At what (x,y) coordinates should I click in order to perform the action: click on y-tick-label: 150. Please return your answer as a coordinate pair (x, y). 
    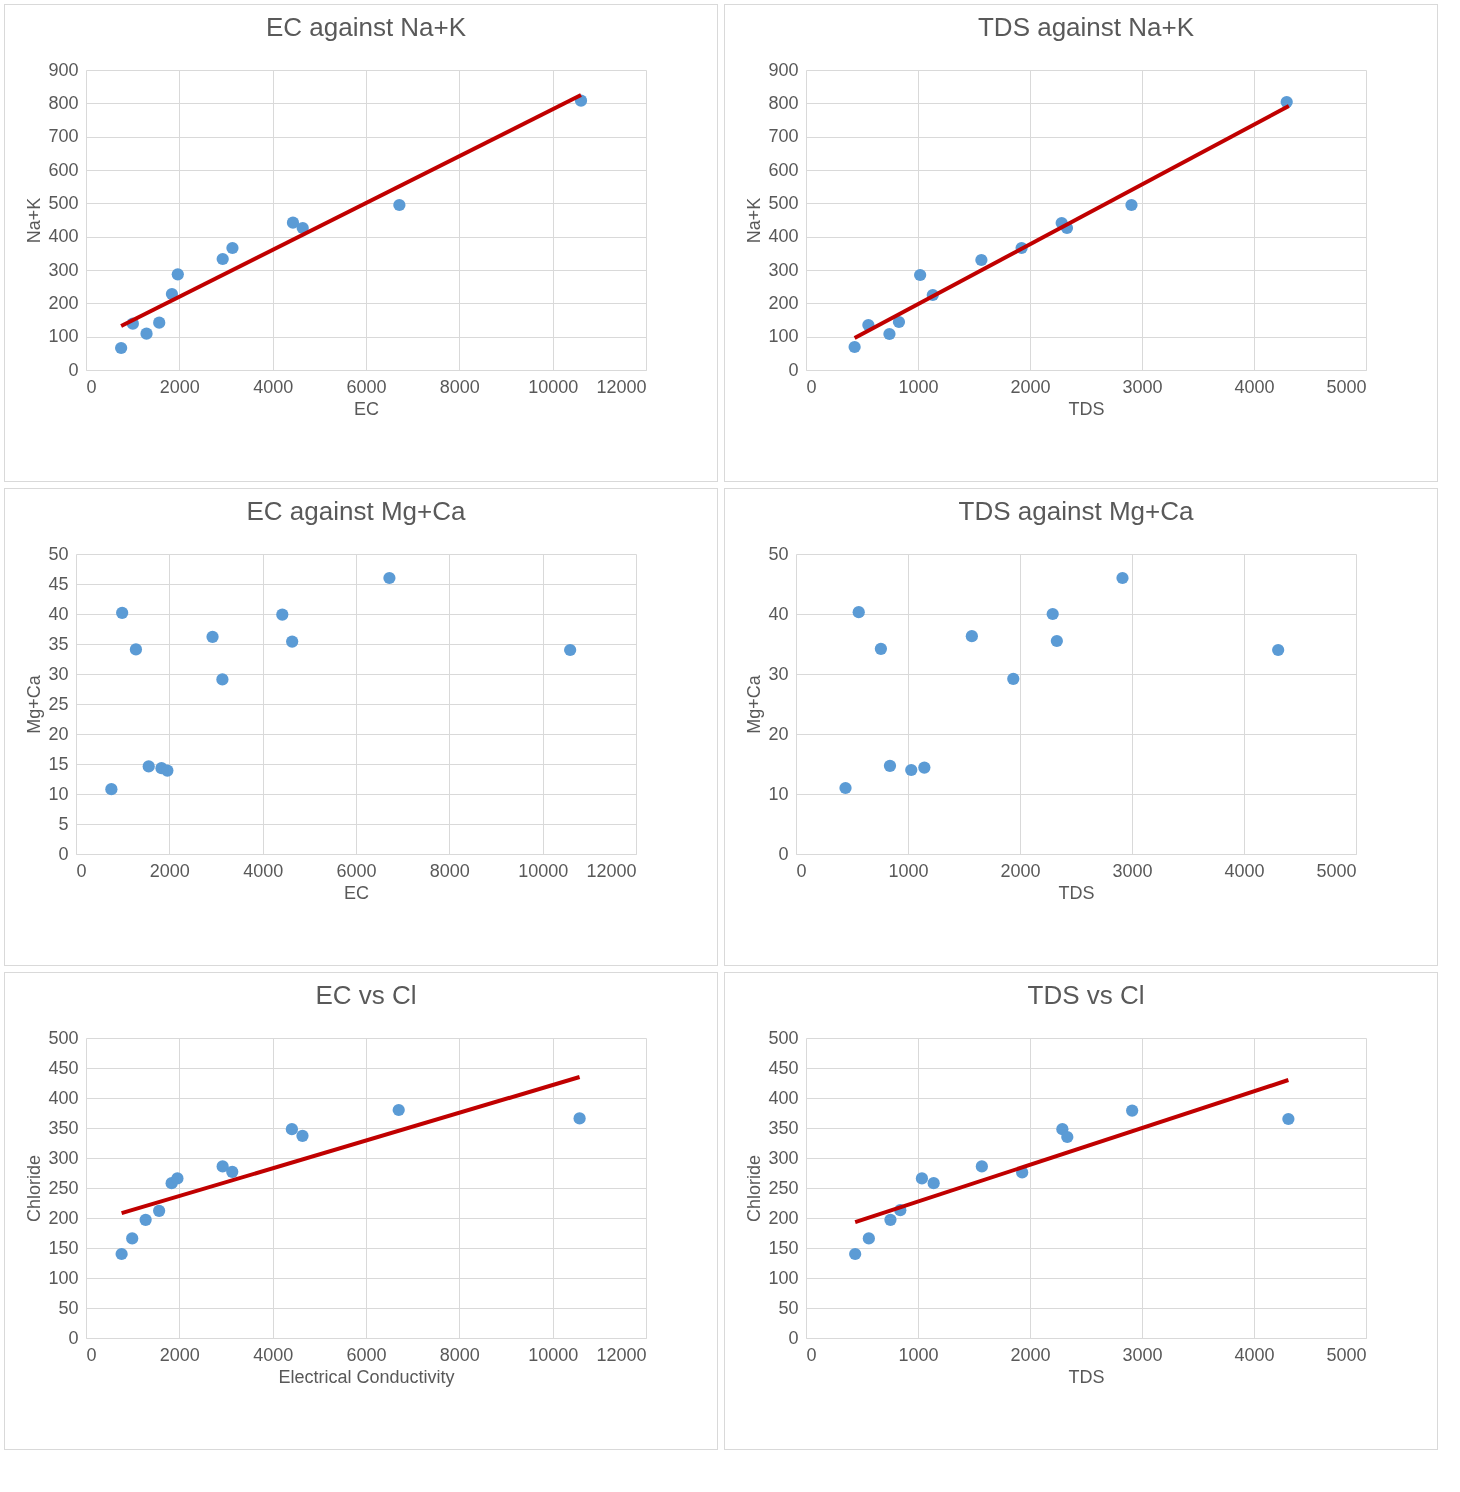
    Looking at the image, I should click on (783, 1247).